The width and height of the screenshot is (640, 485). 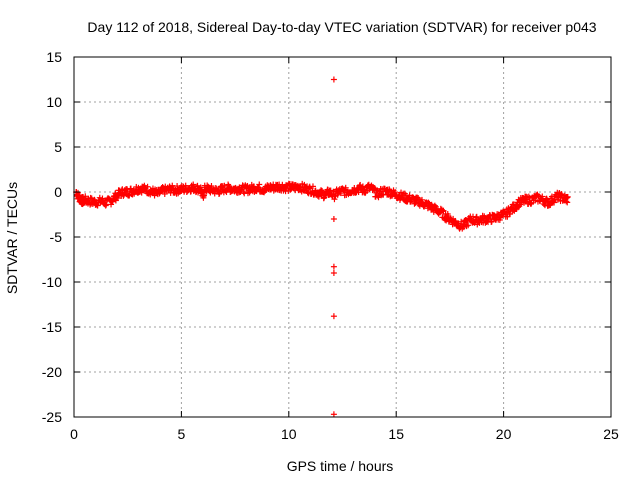 What do you see at coordinates (52, 372) in the screenshot?
I see `y-tick-label: -20` at bounding box center [52, 372].